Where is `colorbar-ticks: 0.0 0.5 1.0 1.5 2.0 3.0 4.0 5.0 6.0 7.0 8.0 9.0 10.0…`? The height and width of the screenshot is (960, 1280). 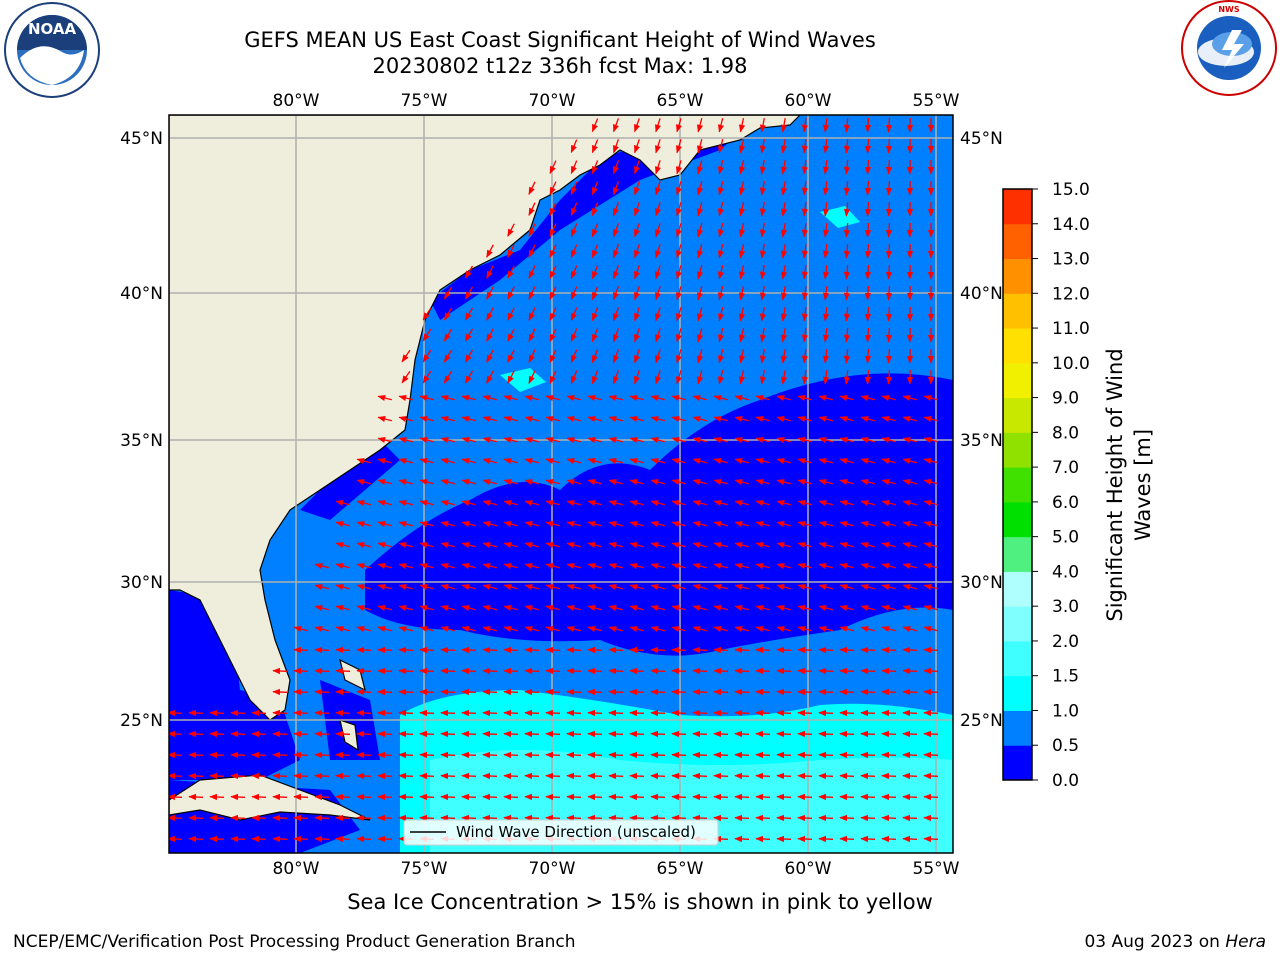
colorbar-ticks: 0.0 0.5 1.0 1.5 2.0 3.0 4.0 5.0 6.0 7.0 8.0 9.0 10.0… is located at coordinates (1061, 485).